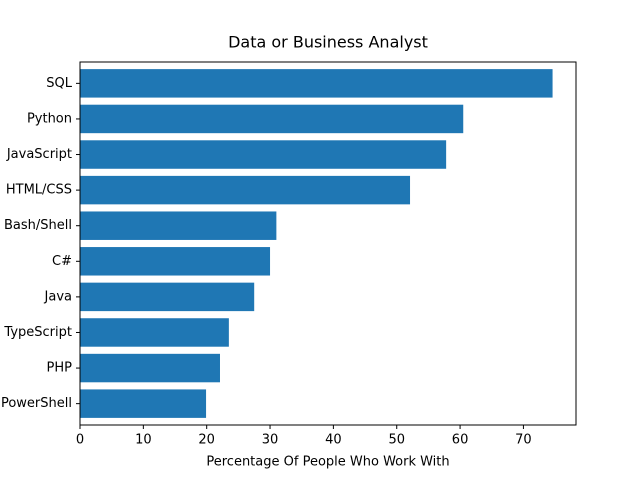  What do you see at coordinates (60, 368) in the screenshot?
I see `y-tick-label: PHP` at bounding box center [60, 368].